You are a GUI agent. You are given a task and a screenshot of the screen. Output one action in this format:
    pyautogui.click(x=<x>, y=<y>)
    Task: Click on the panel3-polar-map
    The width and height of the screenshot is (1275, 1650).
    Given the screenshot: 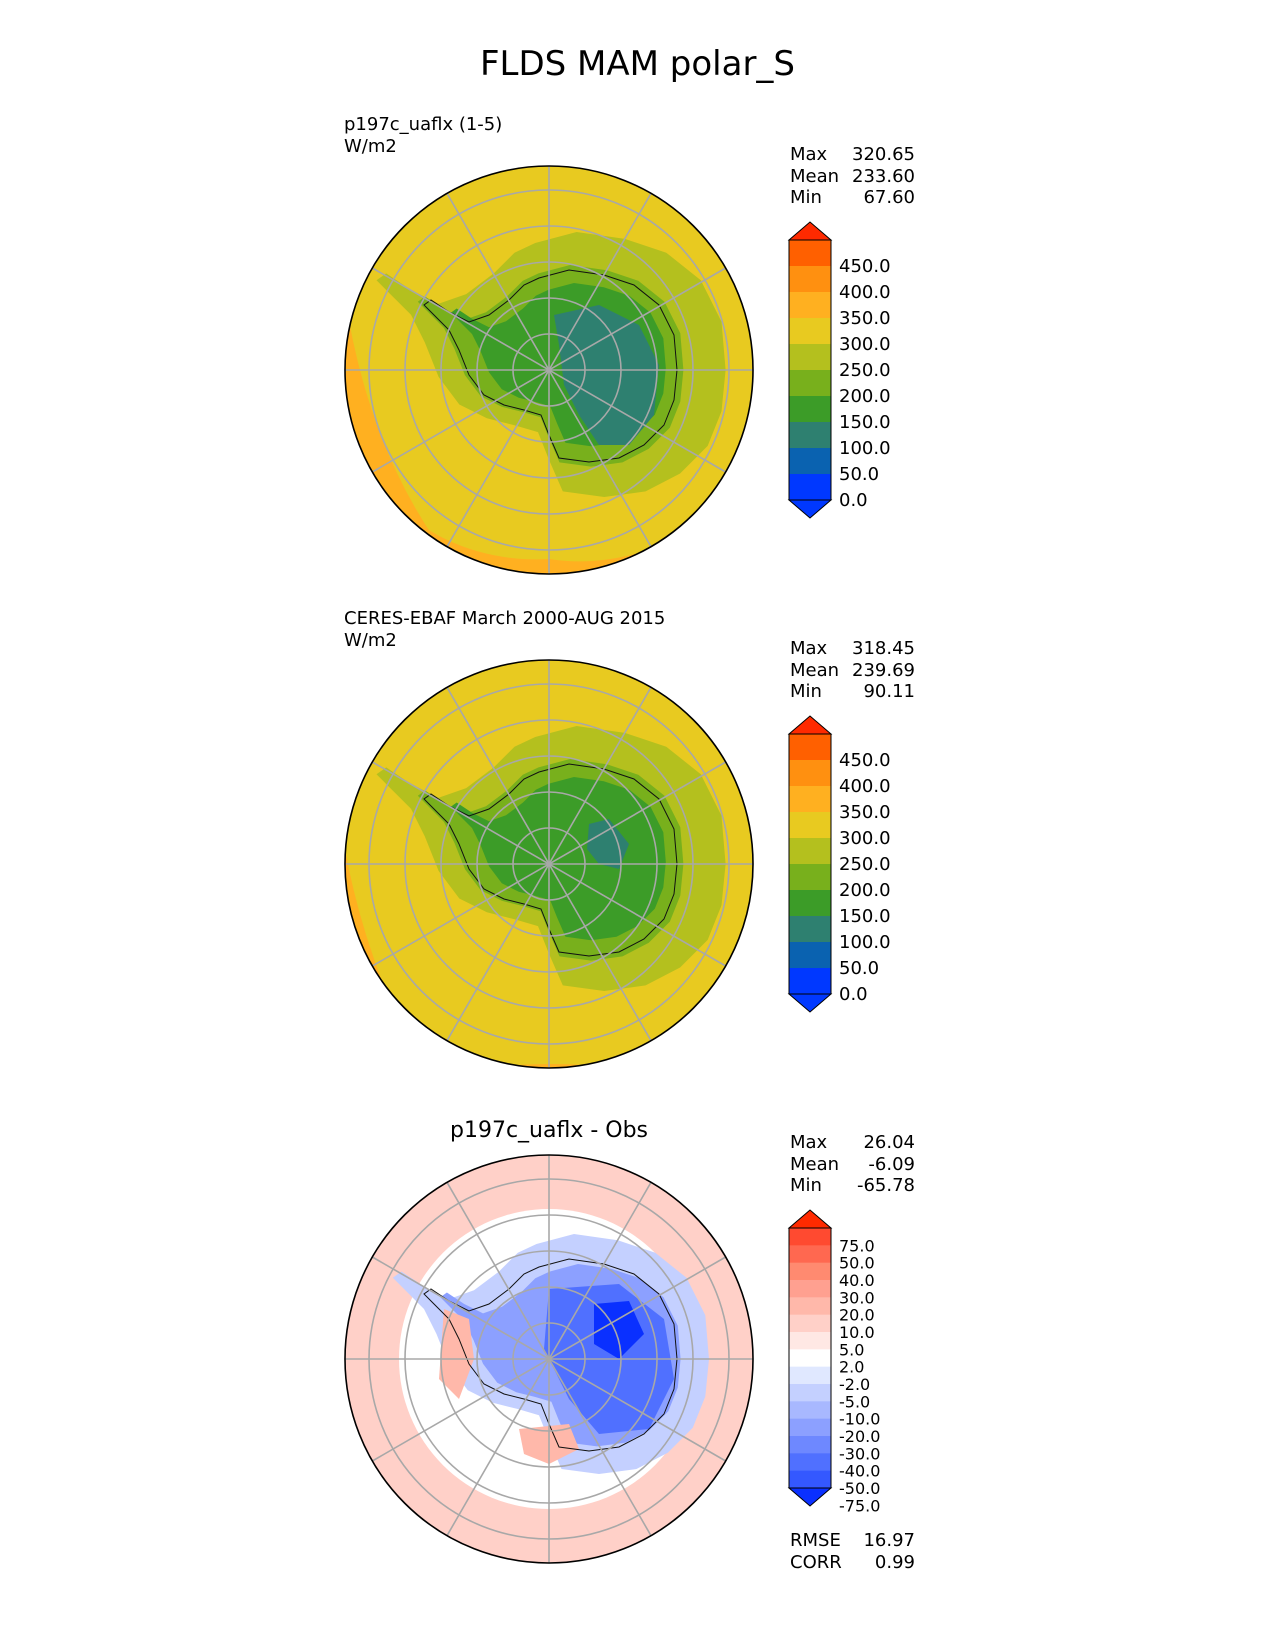 What is the action you would take?
    pyautogui.click(x=549, y=1359)
    